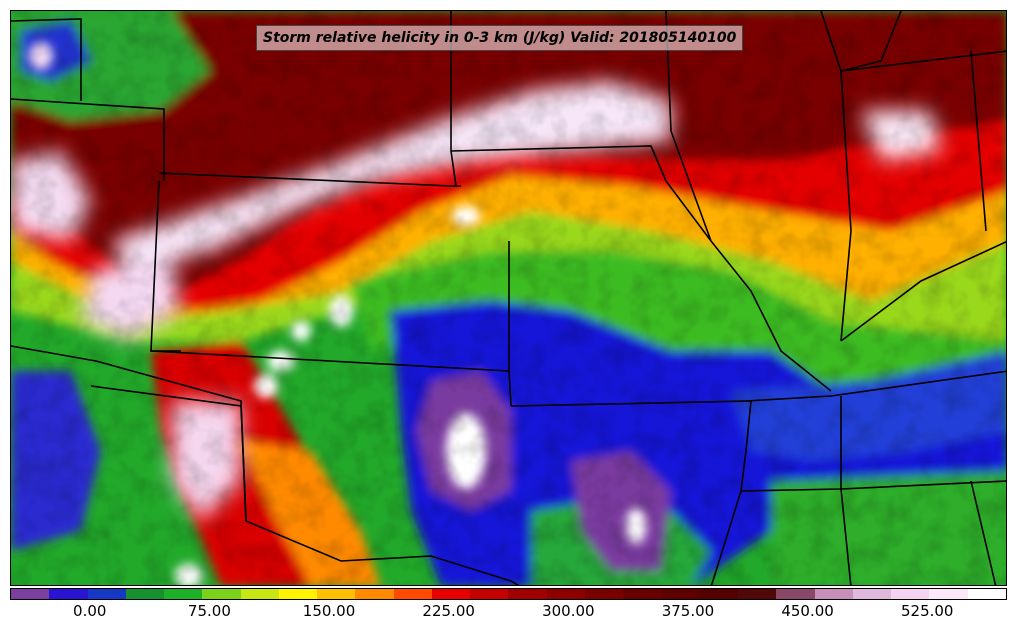  Describe the element at coordinates (978, 141) in the screenshot. I see `border-in-oh` at that location.